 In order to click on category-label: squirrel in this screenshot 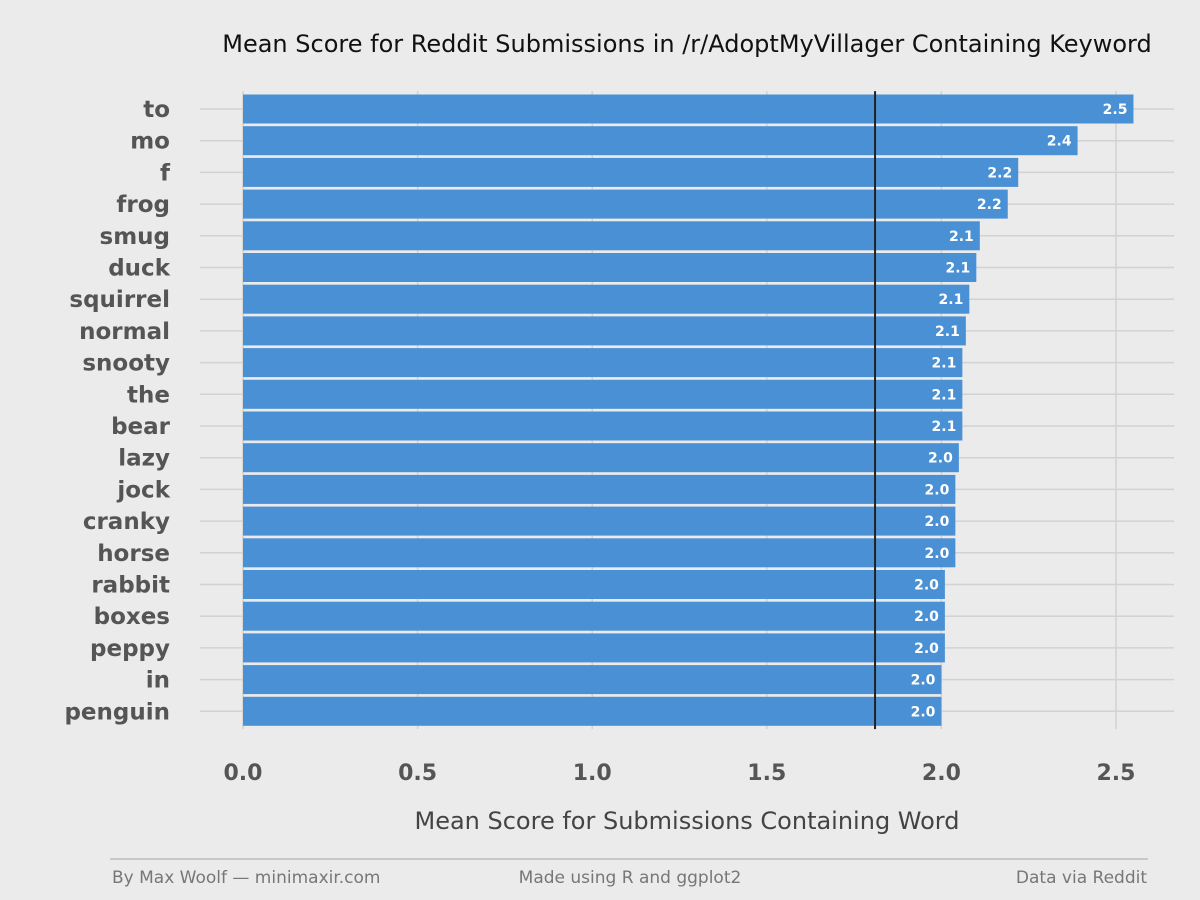, I will do `click(119, 300)`.